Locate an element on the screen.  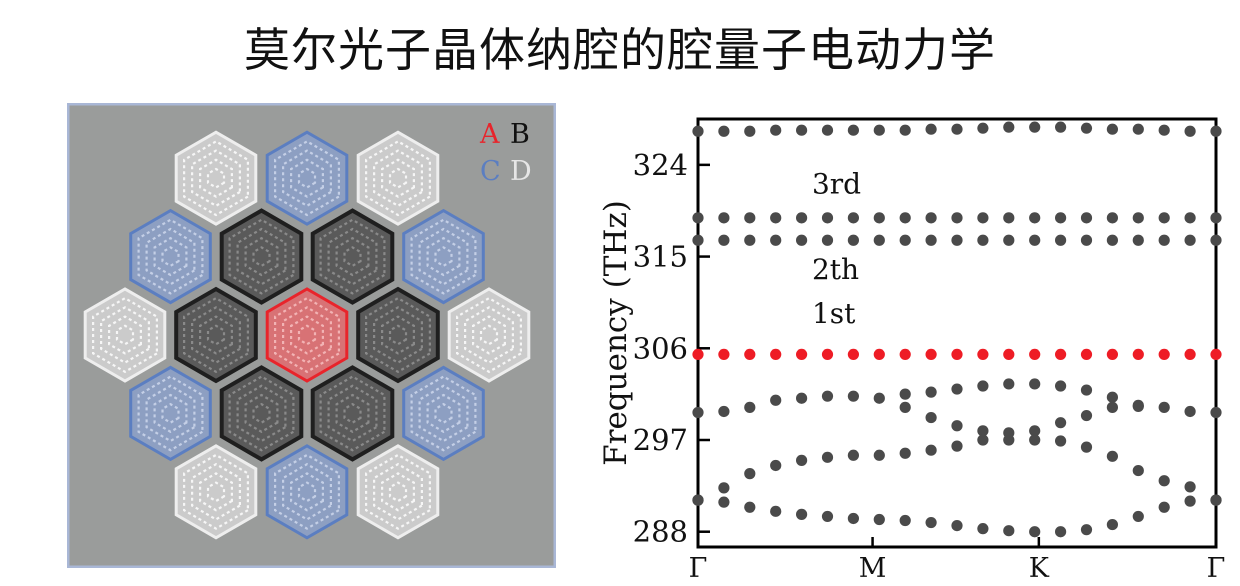
band-label: 3rd is located at coordinates (836, 183).